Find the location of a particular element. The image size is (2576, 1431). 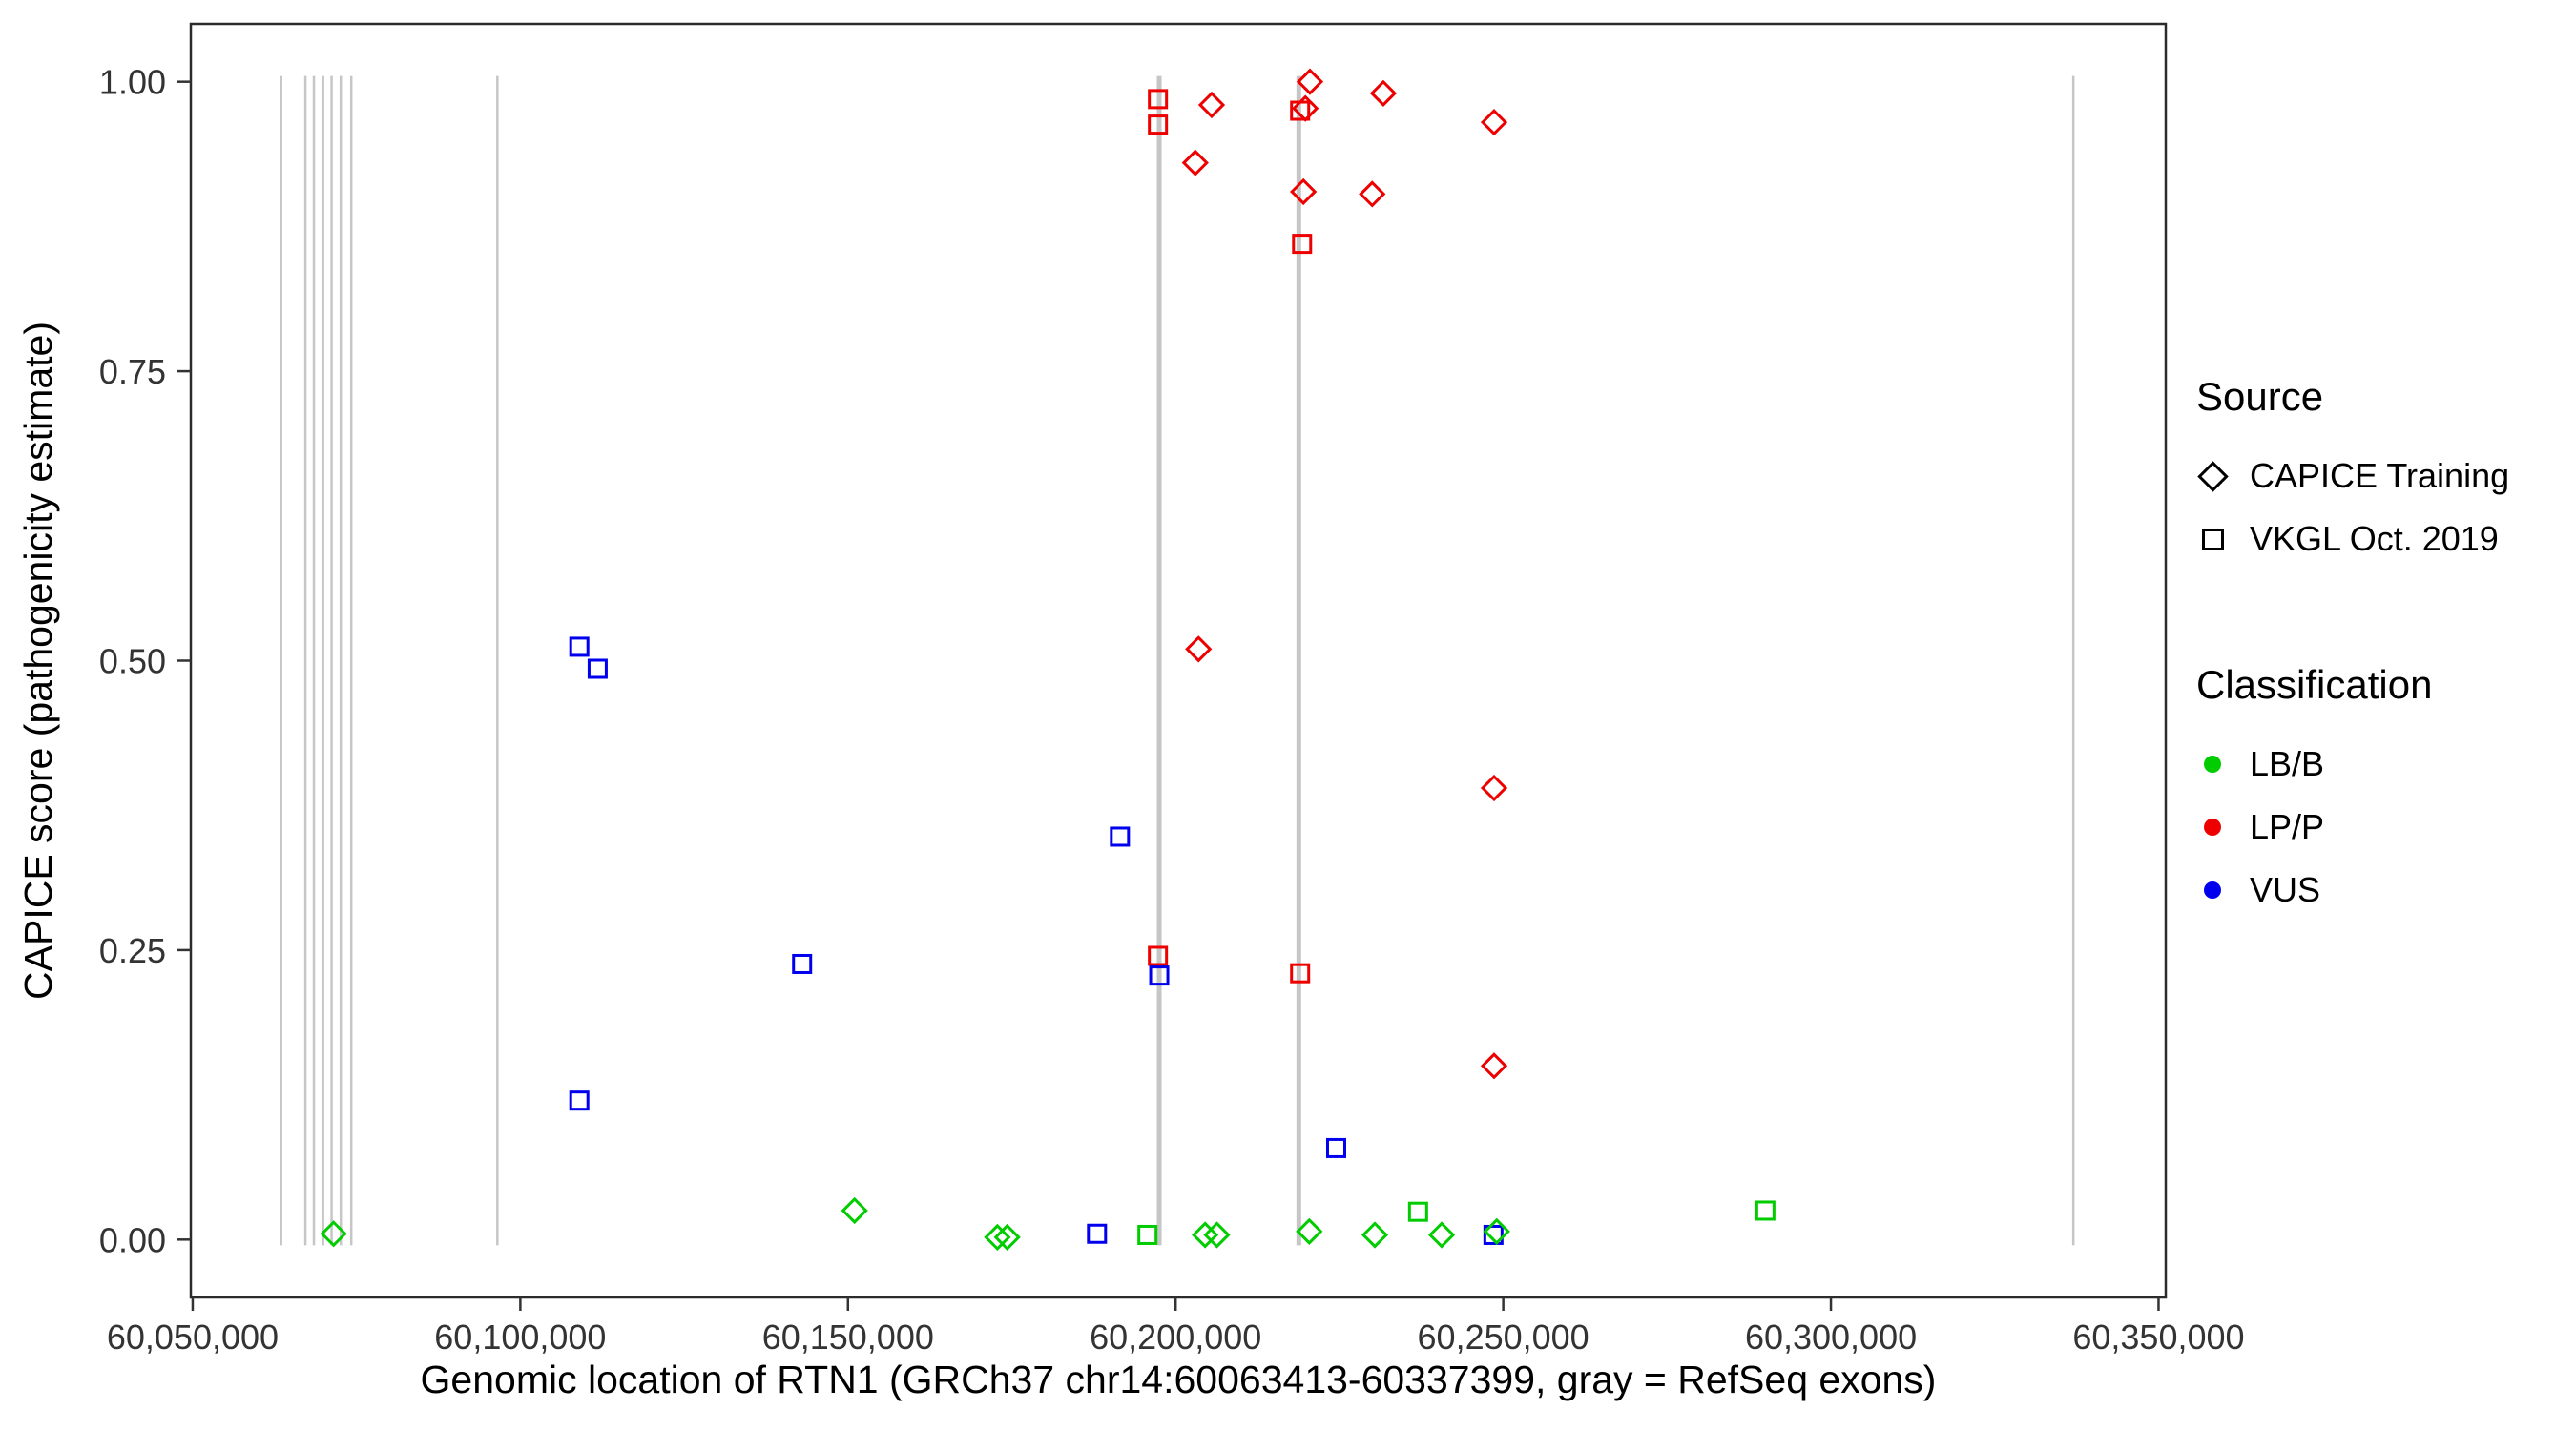

legend-item-vkgl: VKGL Oct. 2019 is located at coordinates (2352, 539).